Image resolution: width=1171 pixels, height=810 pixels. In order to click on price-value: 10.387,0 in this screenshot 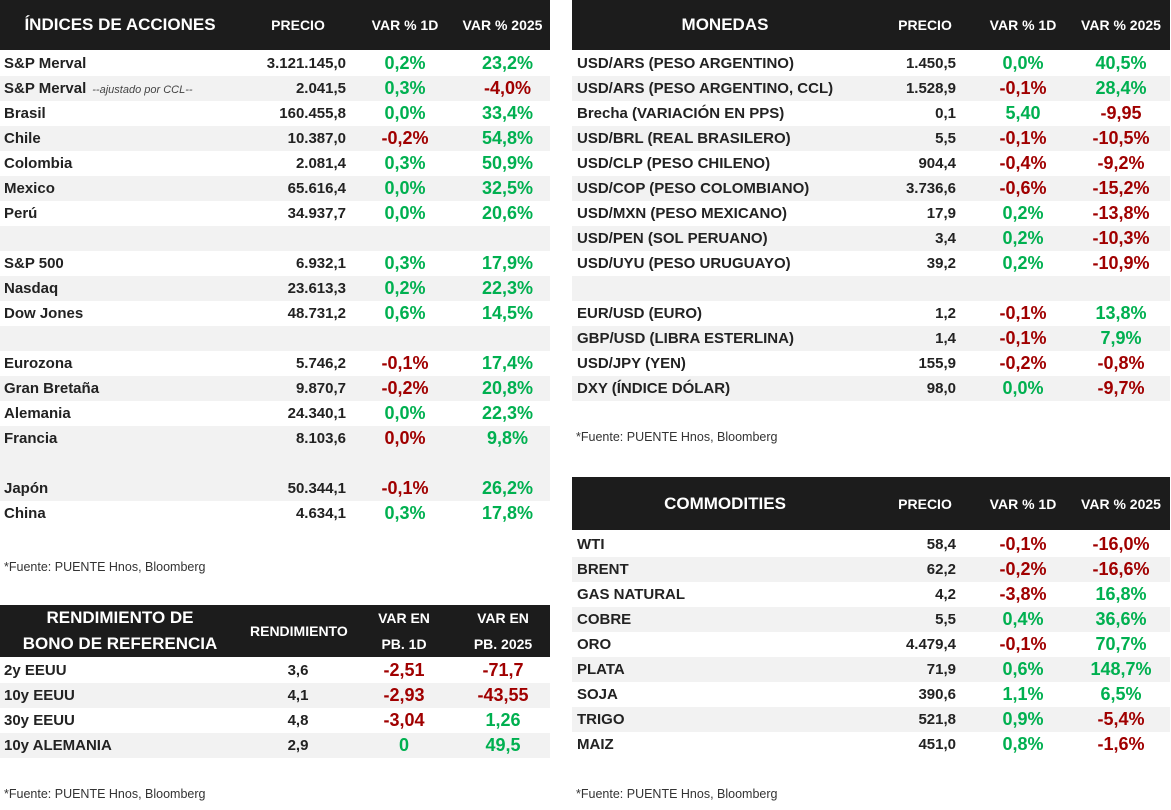, I will do `click(316, 138)`.